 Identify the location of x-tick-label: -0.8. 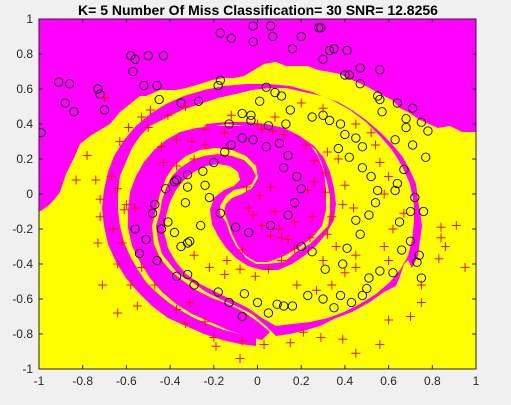
(82, 381).